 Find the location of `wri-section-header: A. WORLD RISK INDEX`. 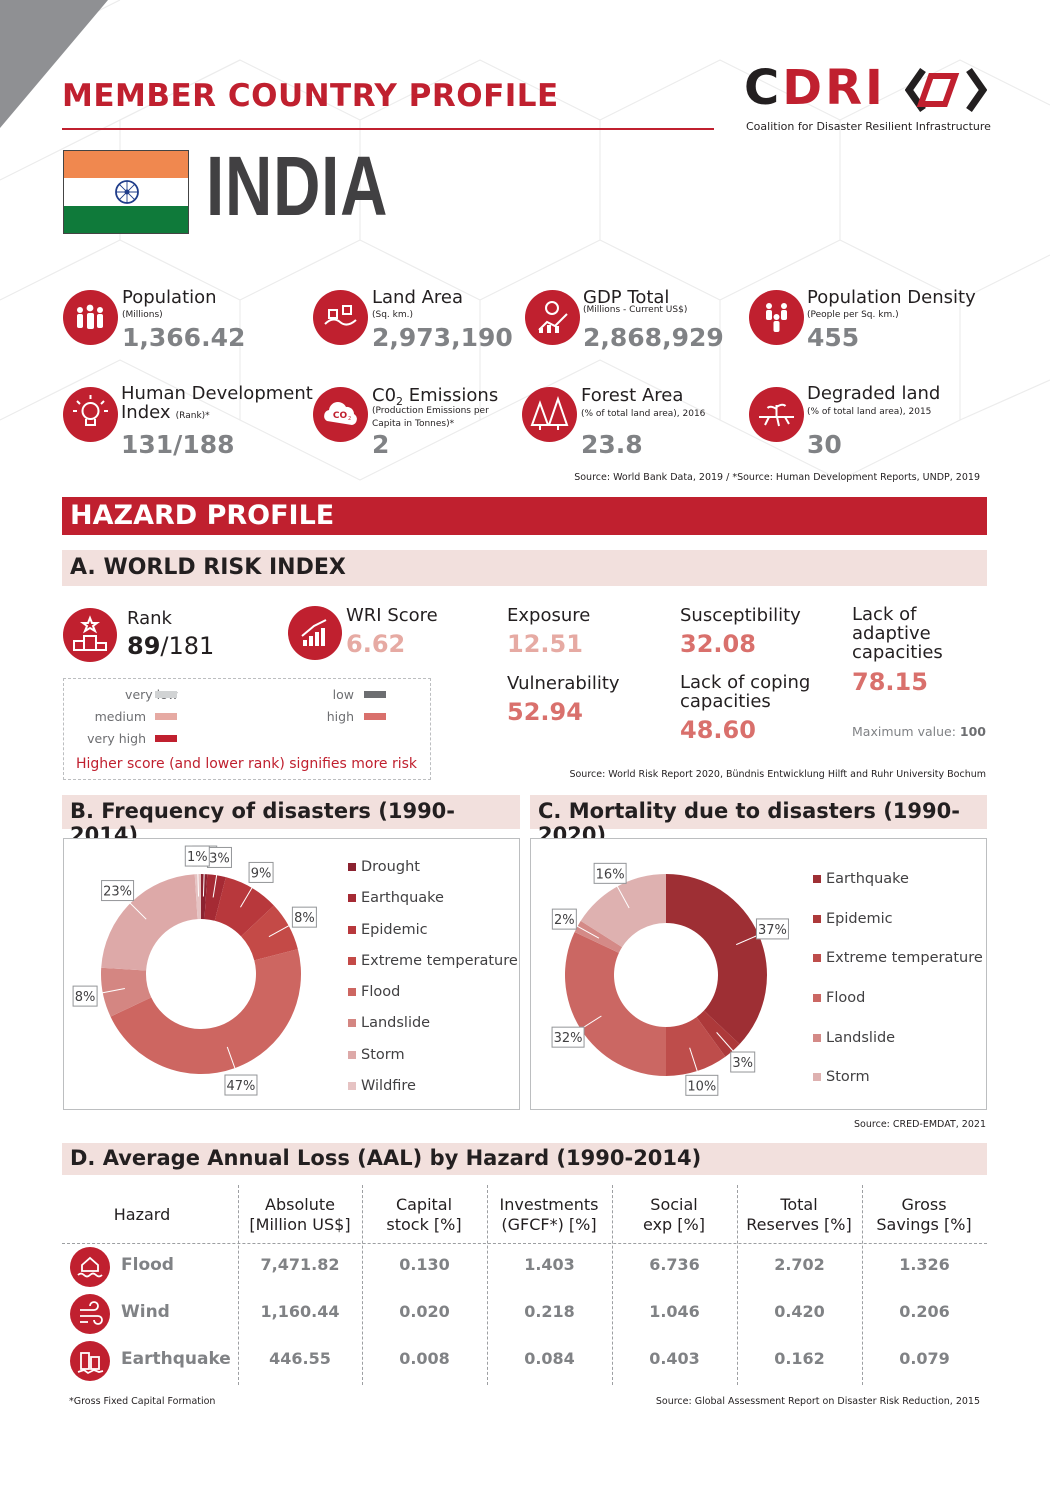

wri-section-header: A. WORLD RISK INDEX is located at coordinates (524, 568).